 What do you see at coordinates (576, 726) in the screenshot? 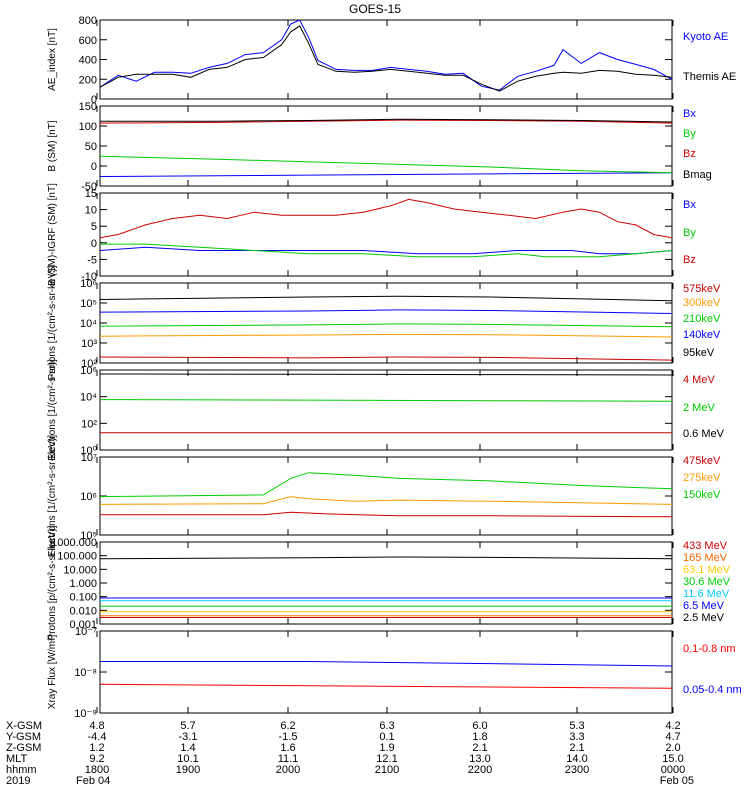
I see `footer-cell: 5.3` at bounding box center [576, 726].